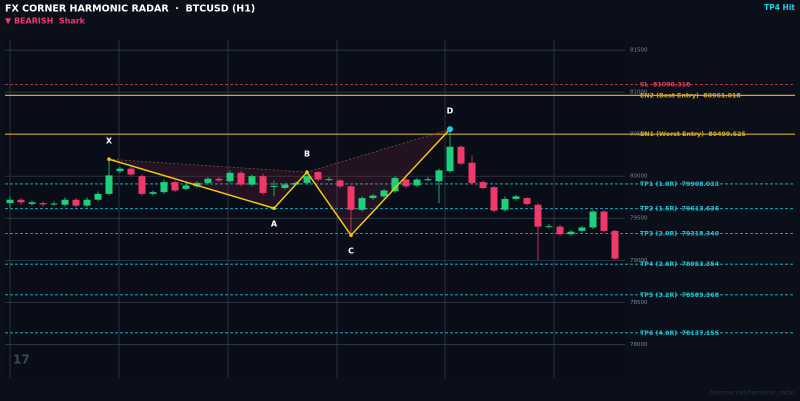 This screenshot has width=800, height=401. What do you see at coordinates (639, 345) in the screenshot?
I see `y-tick-label: 78000` at bounding box center [639, 345].